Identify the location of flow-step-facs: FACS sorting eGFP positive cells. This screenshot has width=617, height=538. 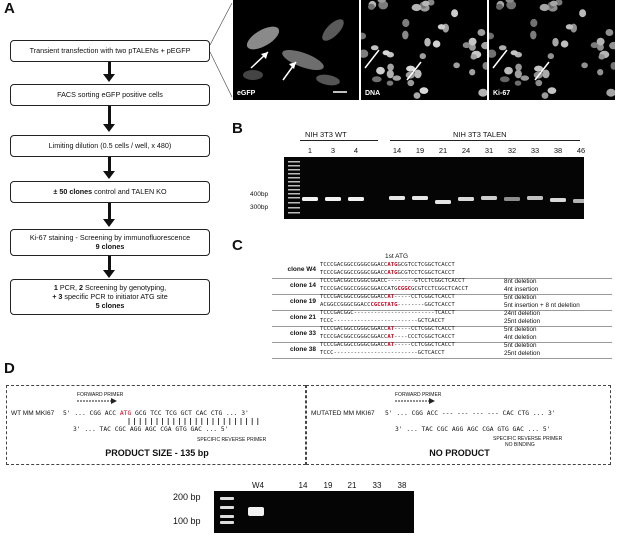
(110, 95).